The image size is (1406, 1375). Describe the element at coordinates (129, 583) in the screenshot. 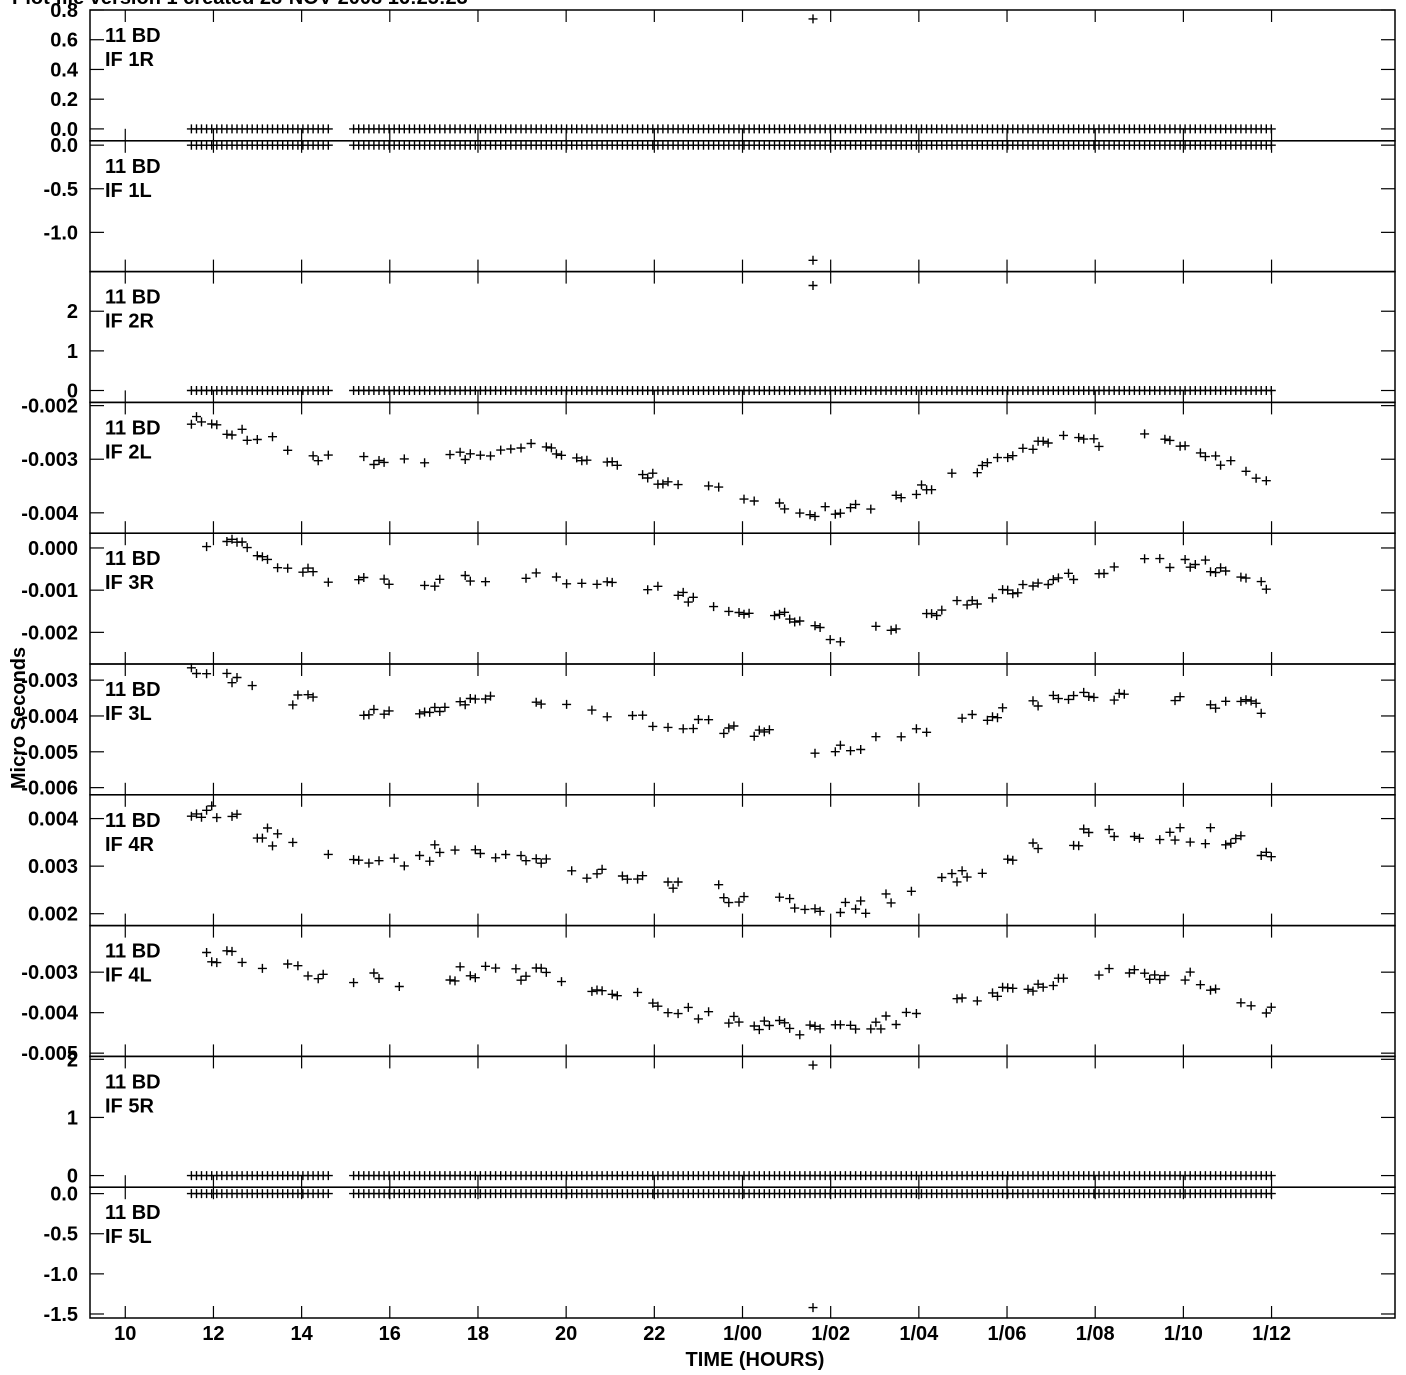

I see `panel-if-label: IF 3R` at that location.